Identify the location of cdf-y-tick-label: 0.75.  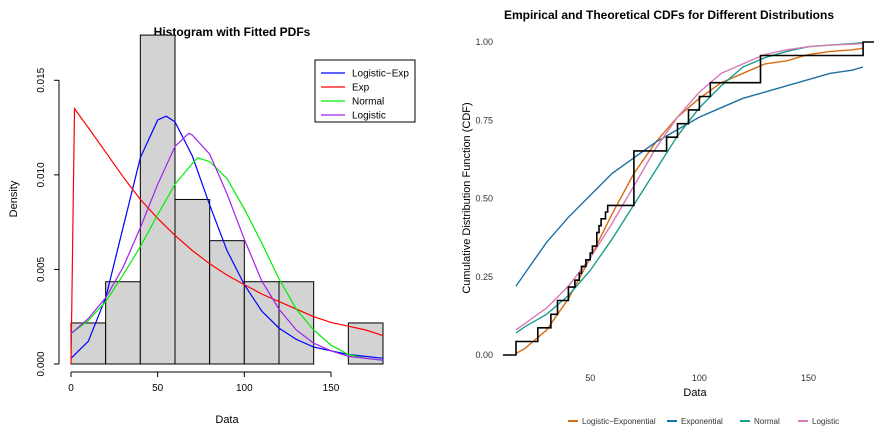
(484, 120).